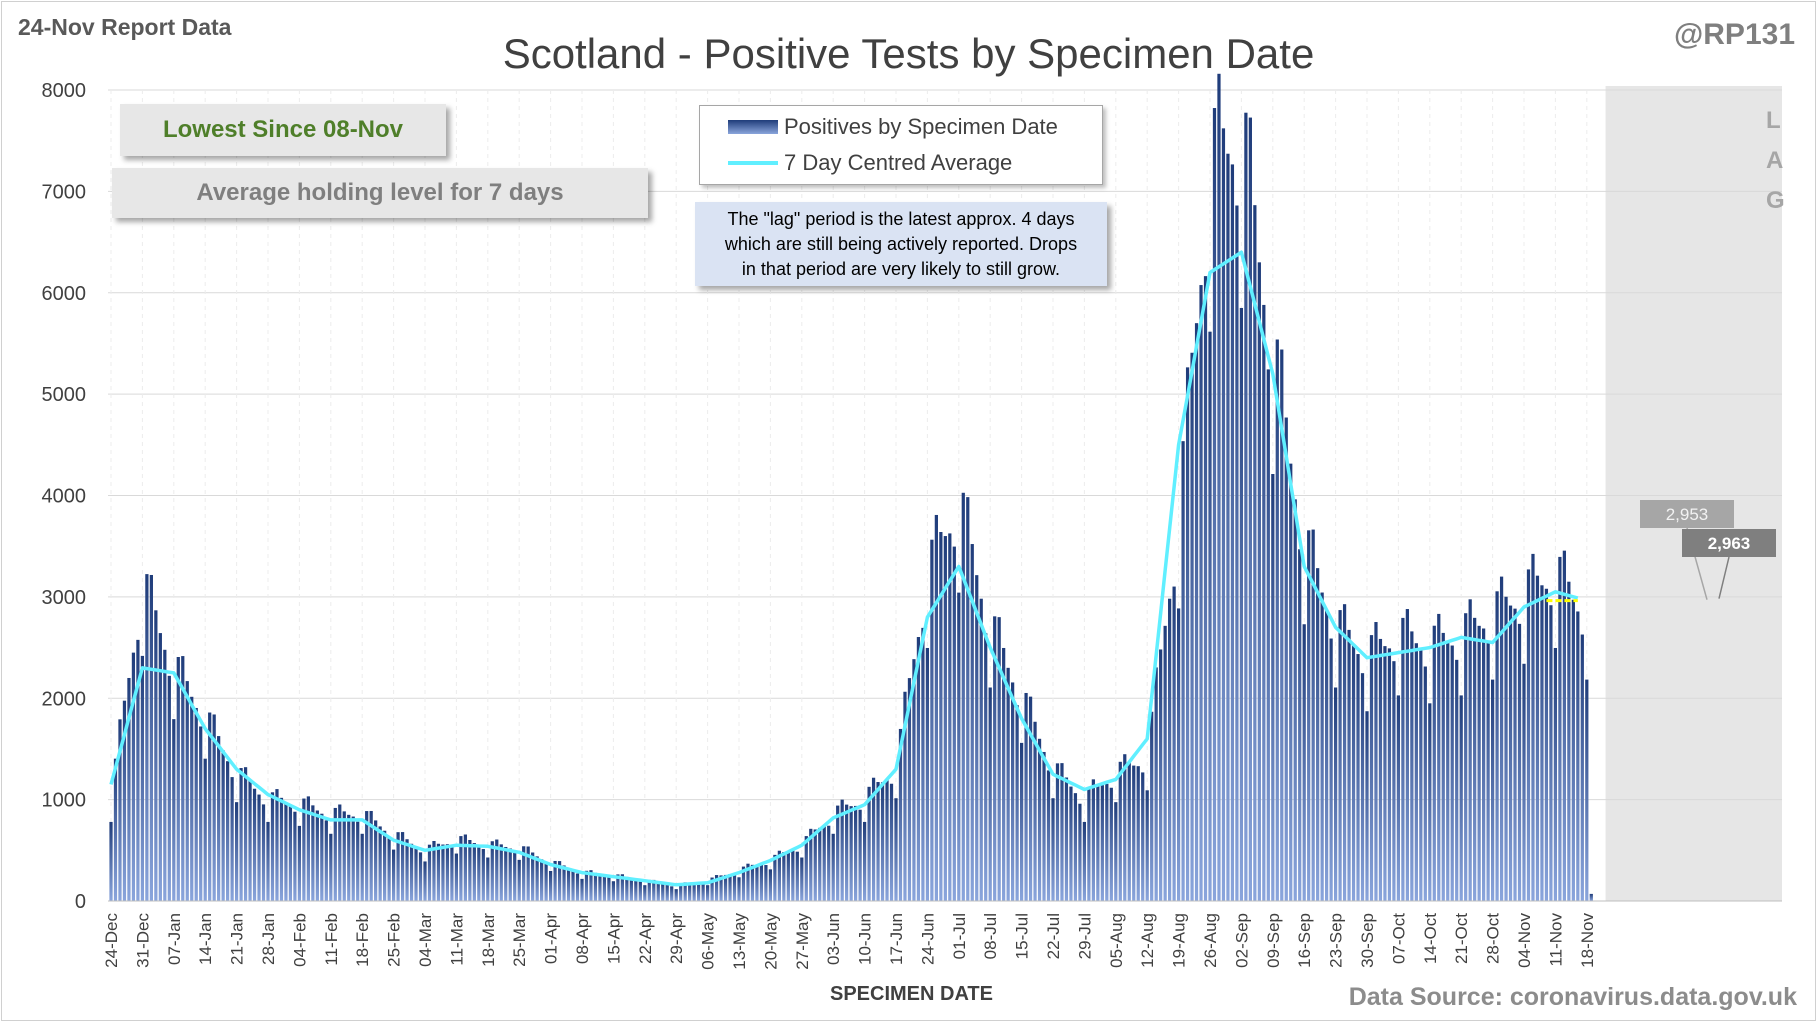  What do you see at coordinates (1724, 577) in the screenshot?
I see `data-label-leader` at bounding box center [1724, 577].